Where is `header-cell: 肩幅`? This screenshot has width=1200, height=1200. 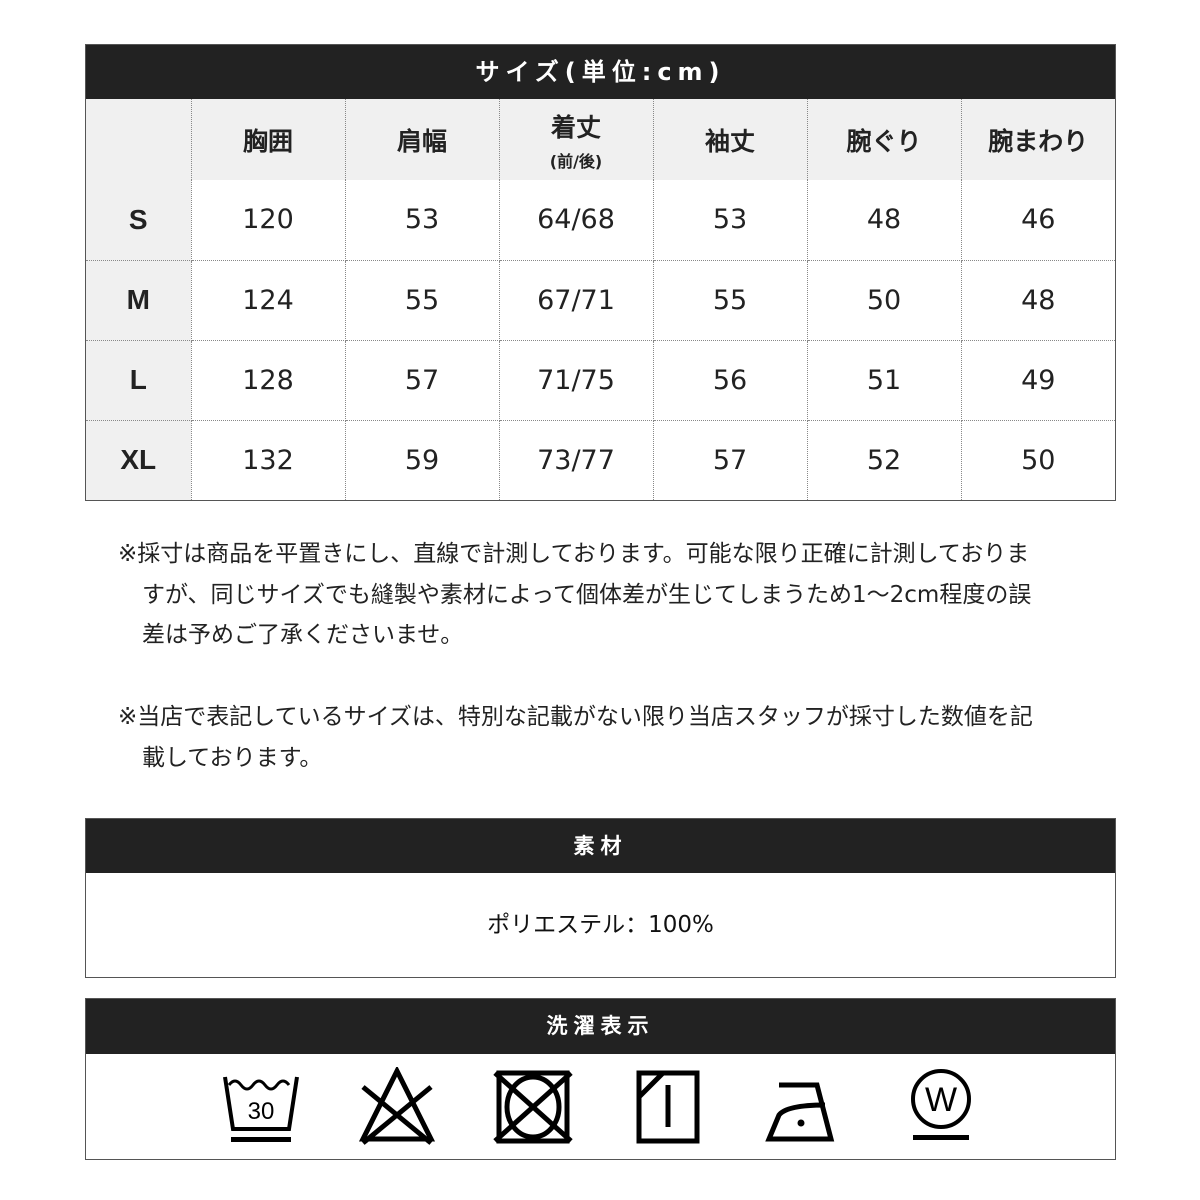 header-cell: 肩幅 is located at coordinates (422, 139).